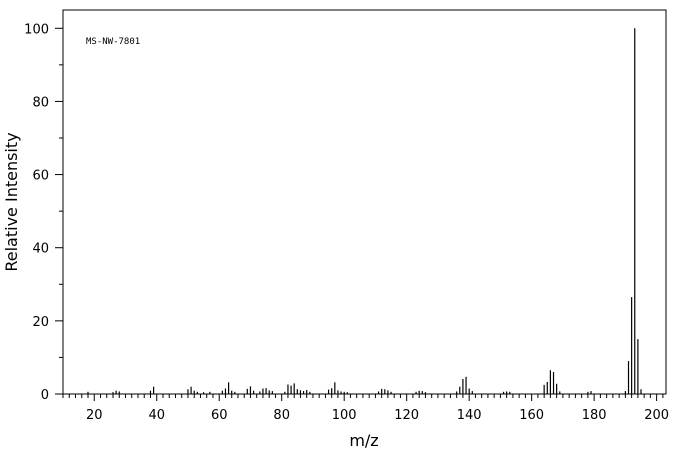 This screenshot has width=676, height=460. What do you see at coordinates (36, 29) in the screenshot?
I see `y-tick-label: 100` at bounding box center [36, 29].